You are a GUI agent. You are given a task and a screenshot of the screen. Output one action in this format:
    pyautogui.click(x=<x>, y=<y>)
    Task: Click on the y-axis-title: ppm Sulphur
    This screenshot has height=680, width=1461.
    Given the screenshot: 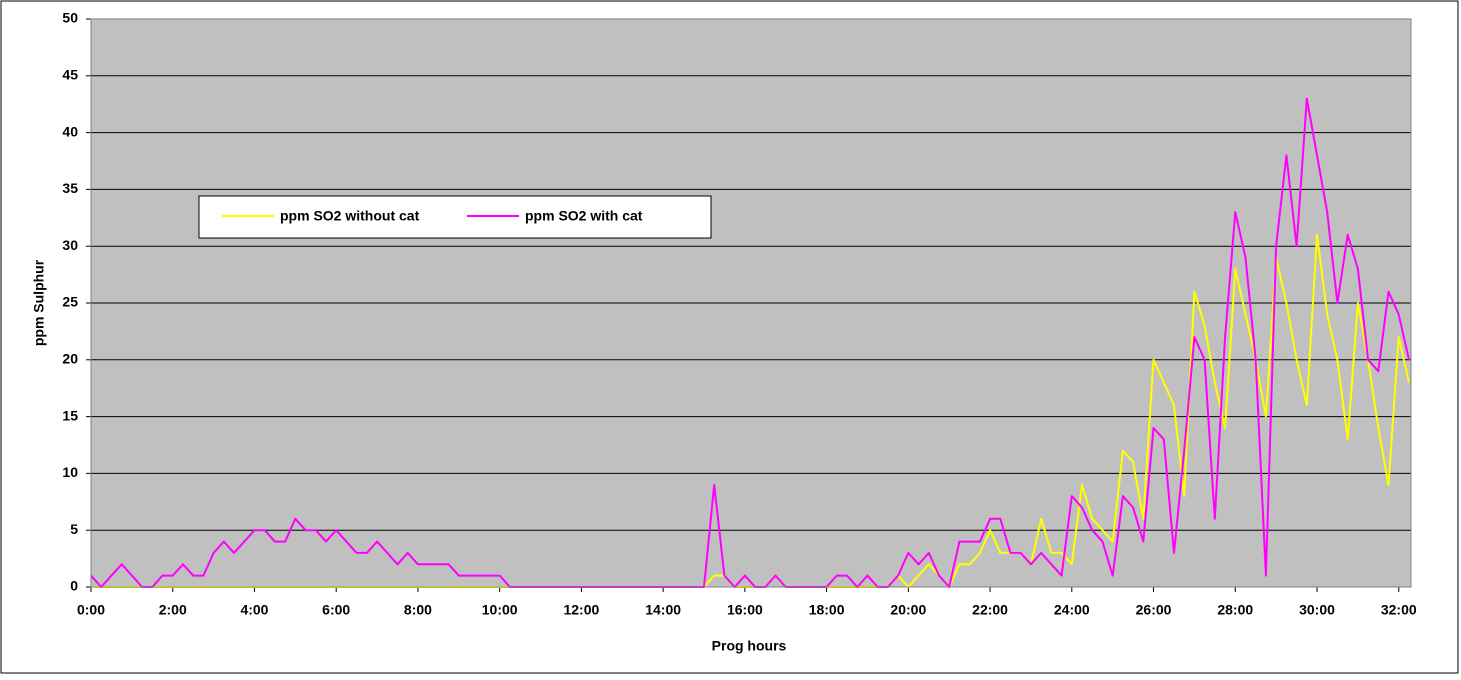 What is the action you would take?
    pyautogui.click(x=39, y=302)
    